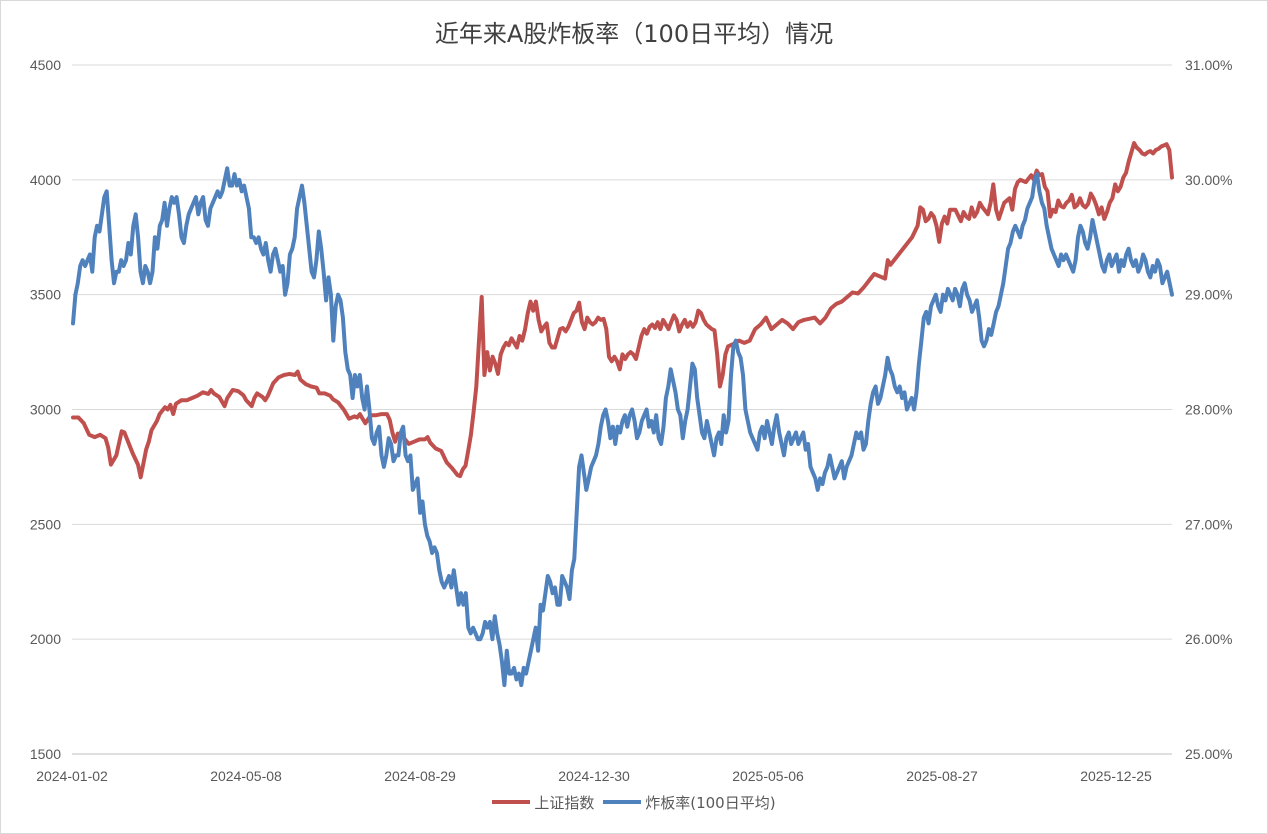 This screenshot has width=1268, height=834. Describe the element at coordinates (1208, 754) in the screenshot. I see `y-right-tick-label: 25.00%` at that location.